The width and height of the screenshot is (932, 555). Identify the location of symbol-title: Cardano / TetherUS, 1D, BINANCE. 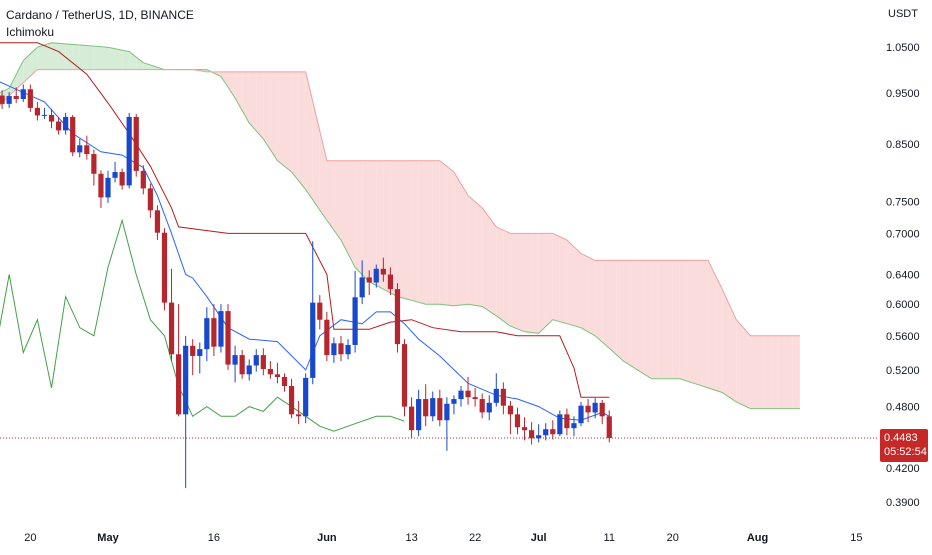
(100, 15).